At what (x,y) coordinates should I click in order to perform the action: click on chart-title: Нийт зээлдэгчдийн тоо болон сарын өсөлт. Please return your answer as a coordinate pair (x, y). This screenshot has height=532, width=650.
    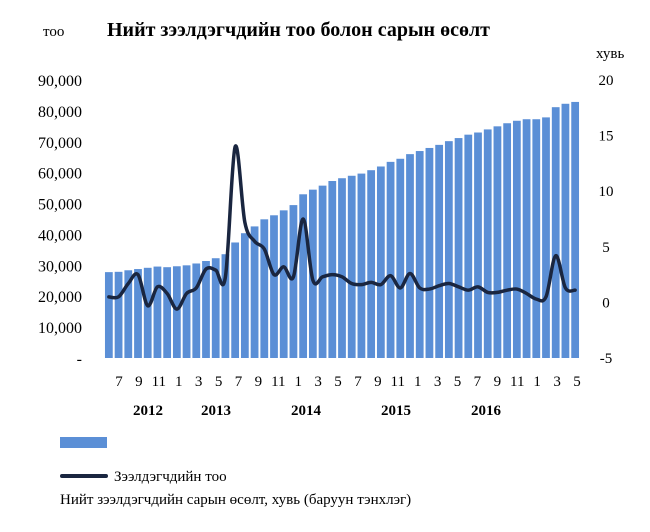
    Looking at the image, I should click on (298, 30).